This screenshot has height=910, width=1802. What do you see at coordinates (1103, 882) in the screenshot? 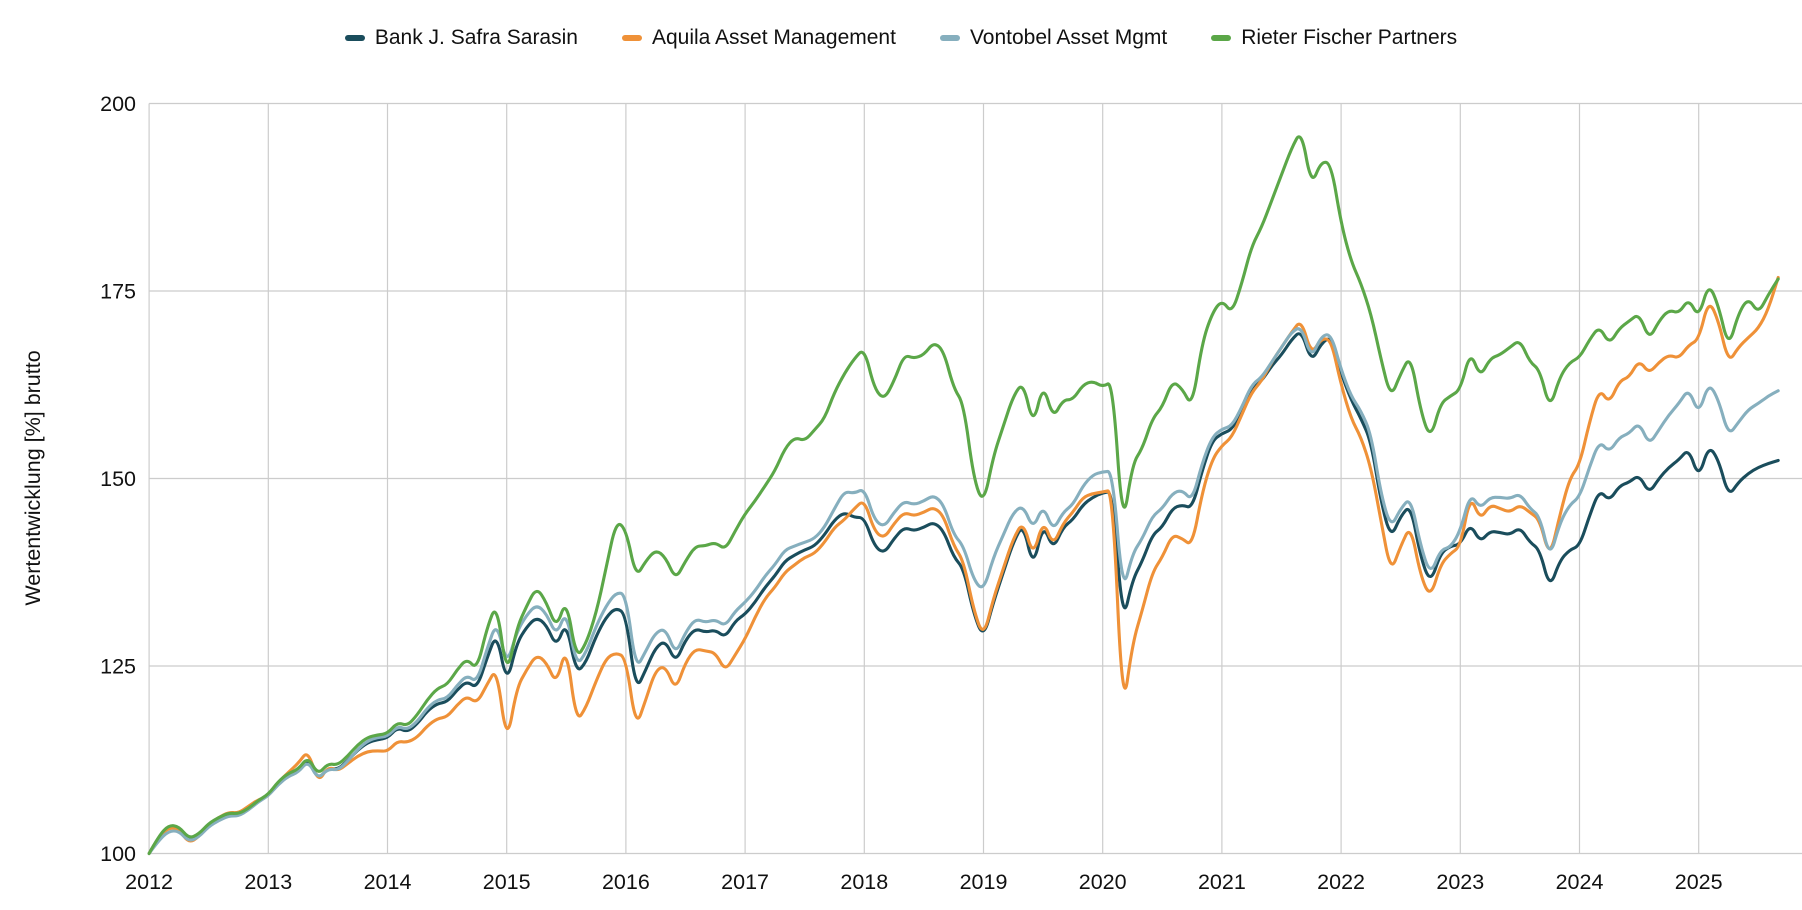
I see `x-tick-label: 2020` at bounding box center [1103, 882].